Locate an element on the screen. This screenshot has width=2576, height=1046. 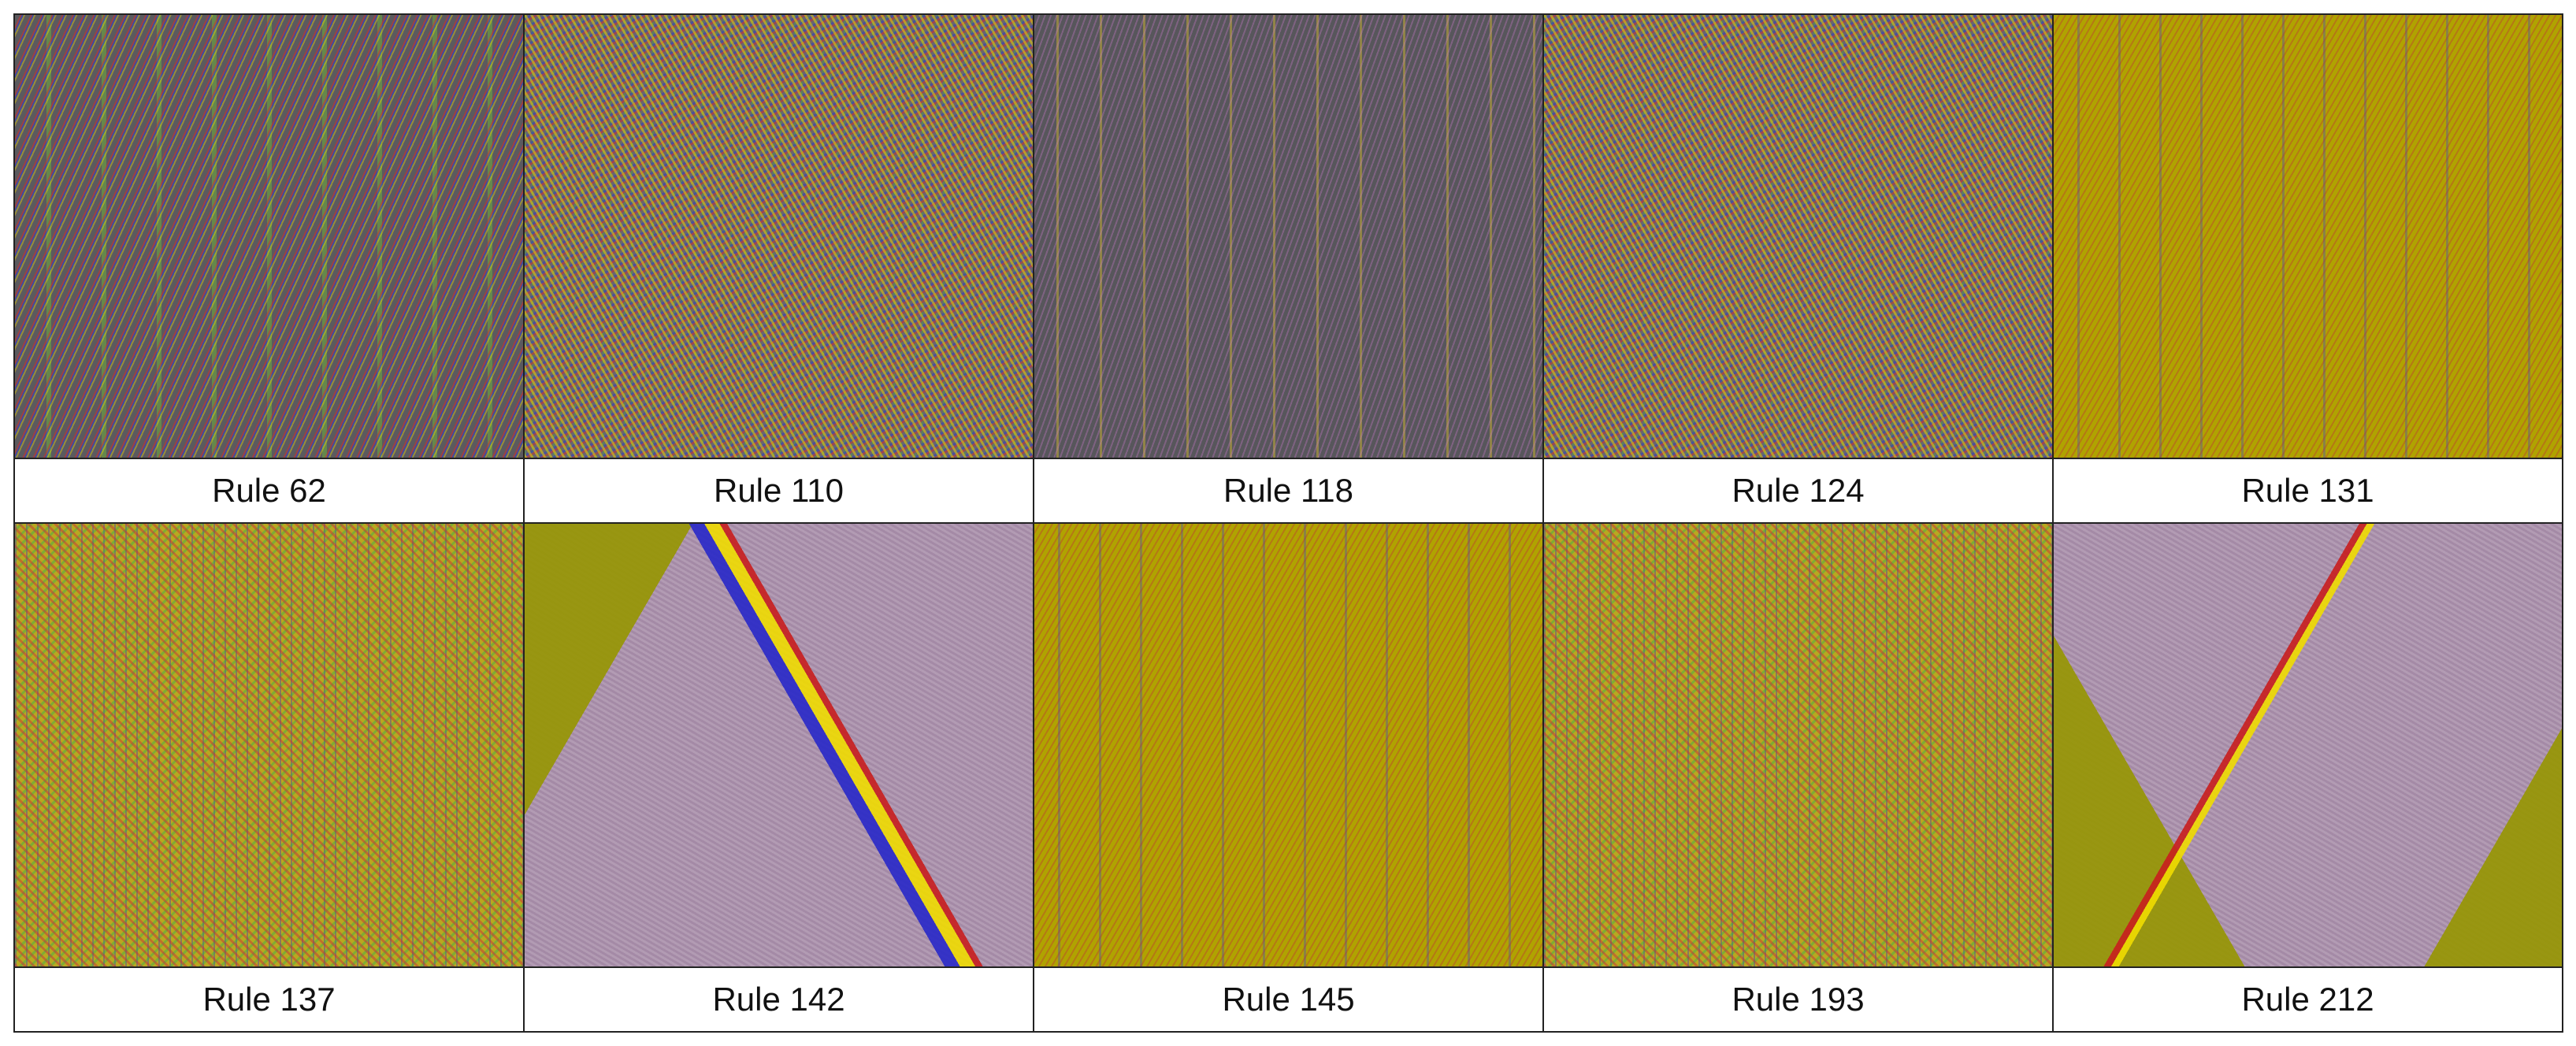
automaton-panel: Rule 118 is located at coordinates (1289, 269).